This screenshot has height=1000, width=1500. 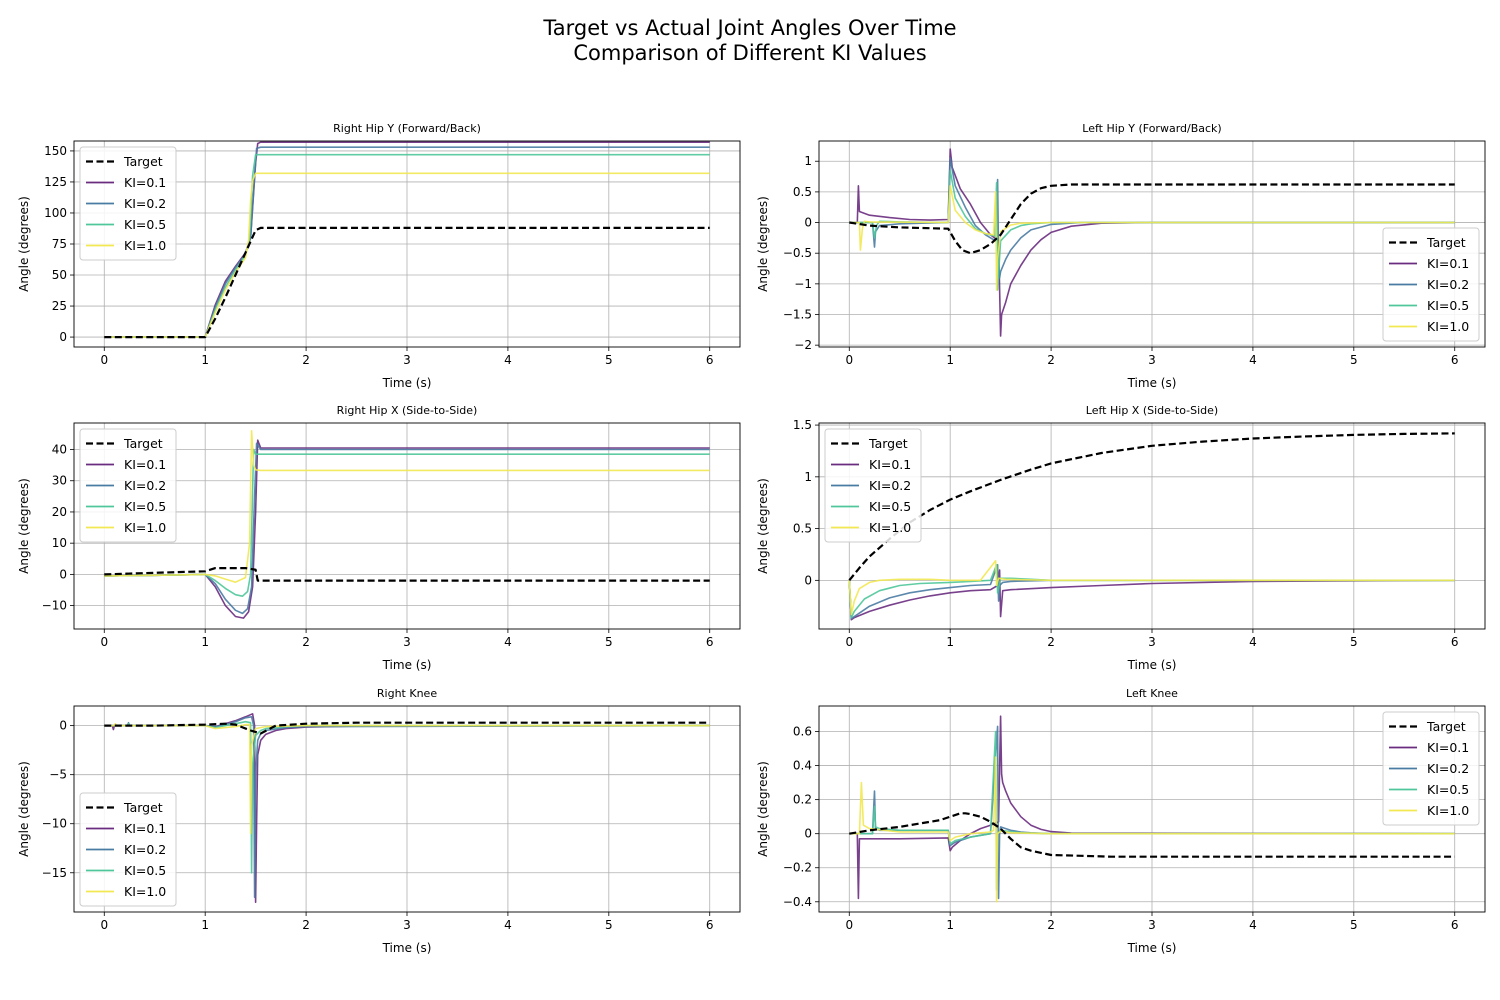 I want to click on subplot-title: Right Knee, so click(x=407, y=693).